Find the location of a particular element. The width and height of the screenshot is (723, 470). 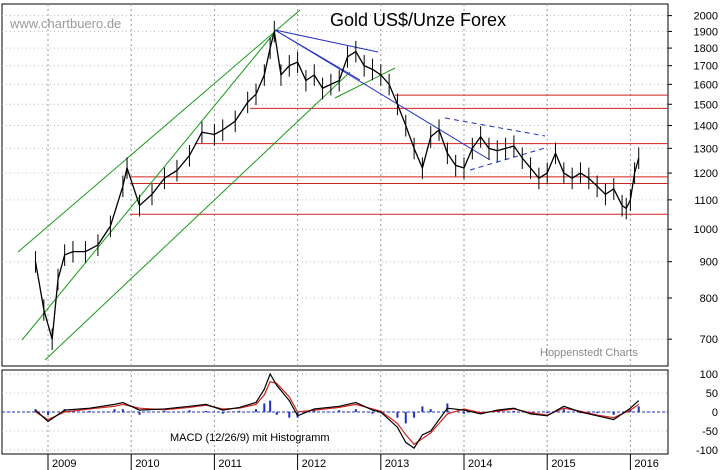

year-label: 2013 is located at coordinates (397, 464).